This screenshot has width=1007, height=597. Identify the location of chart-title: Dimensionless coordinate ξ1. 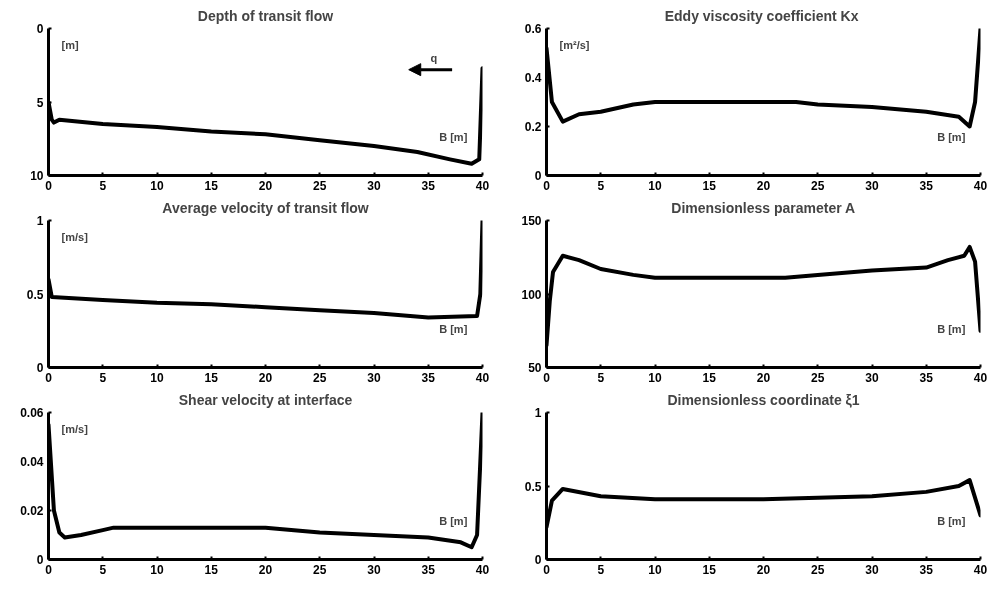
(763, 399).